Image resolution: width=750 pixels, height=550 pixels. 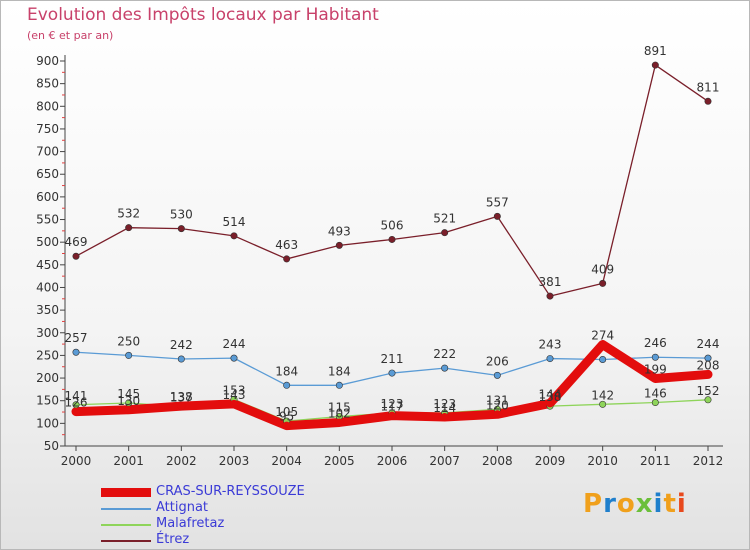 What do you see at coordinates (550, 345) in the screenshot?
I see `data-label: 243` at bounding box center [550, 345].